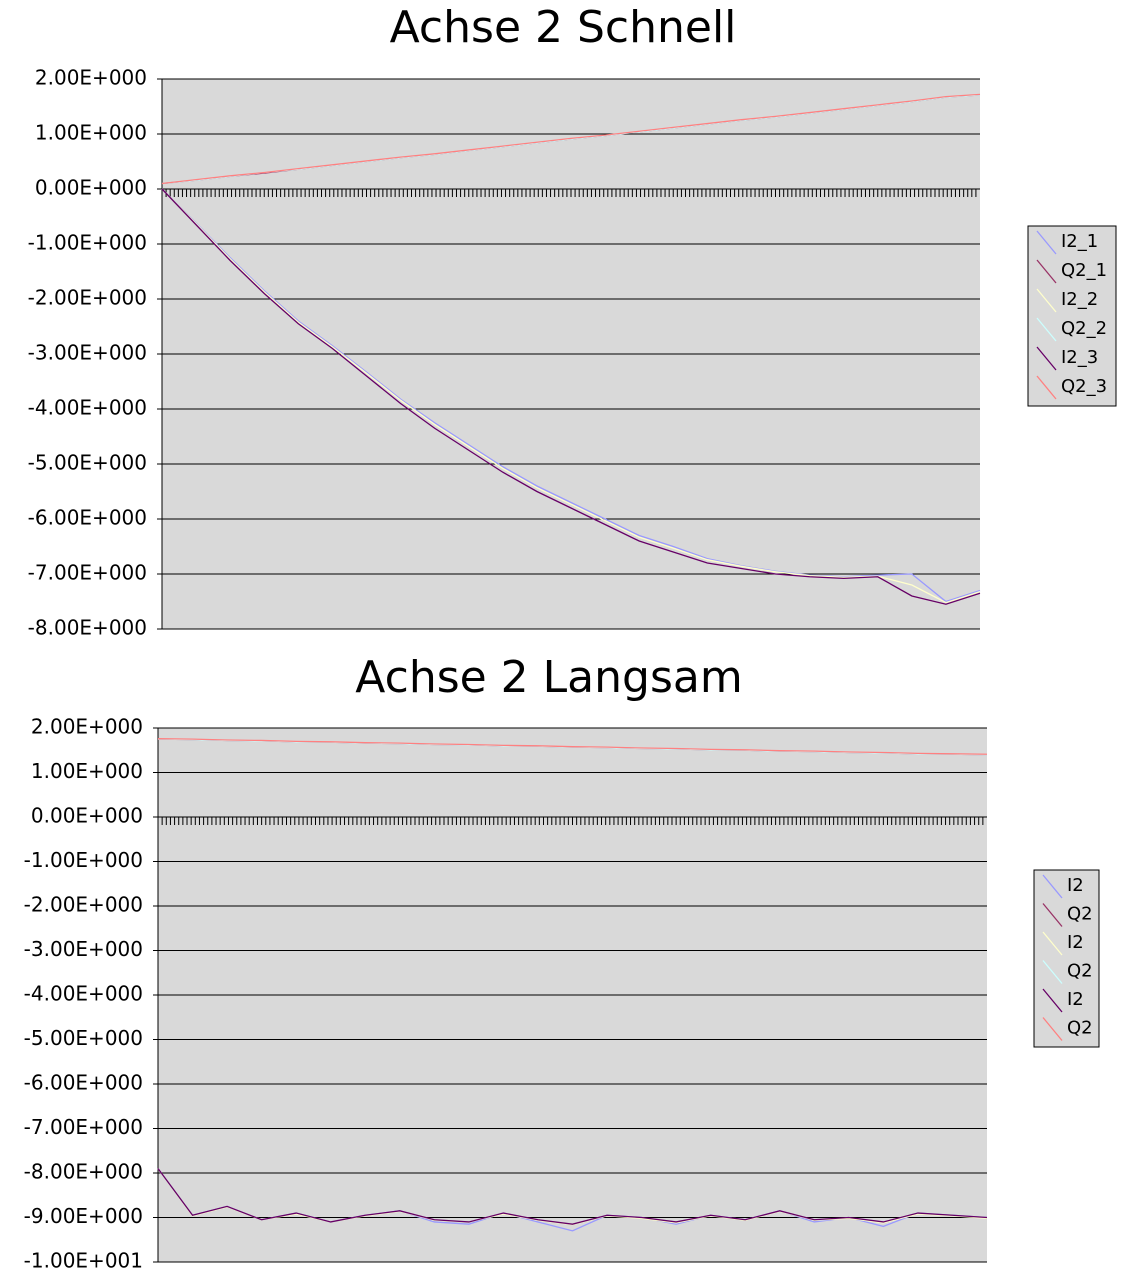 Image resolution: width=1121 pixels, height=1277 pixels. I want to click on legend-label: I2_1, so click(1079, 241).